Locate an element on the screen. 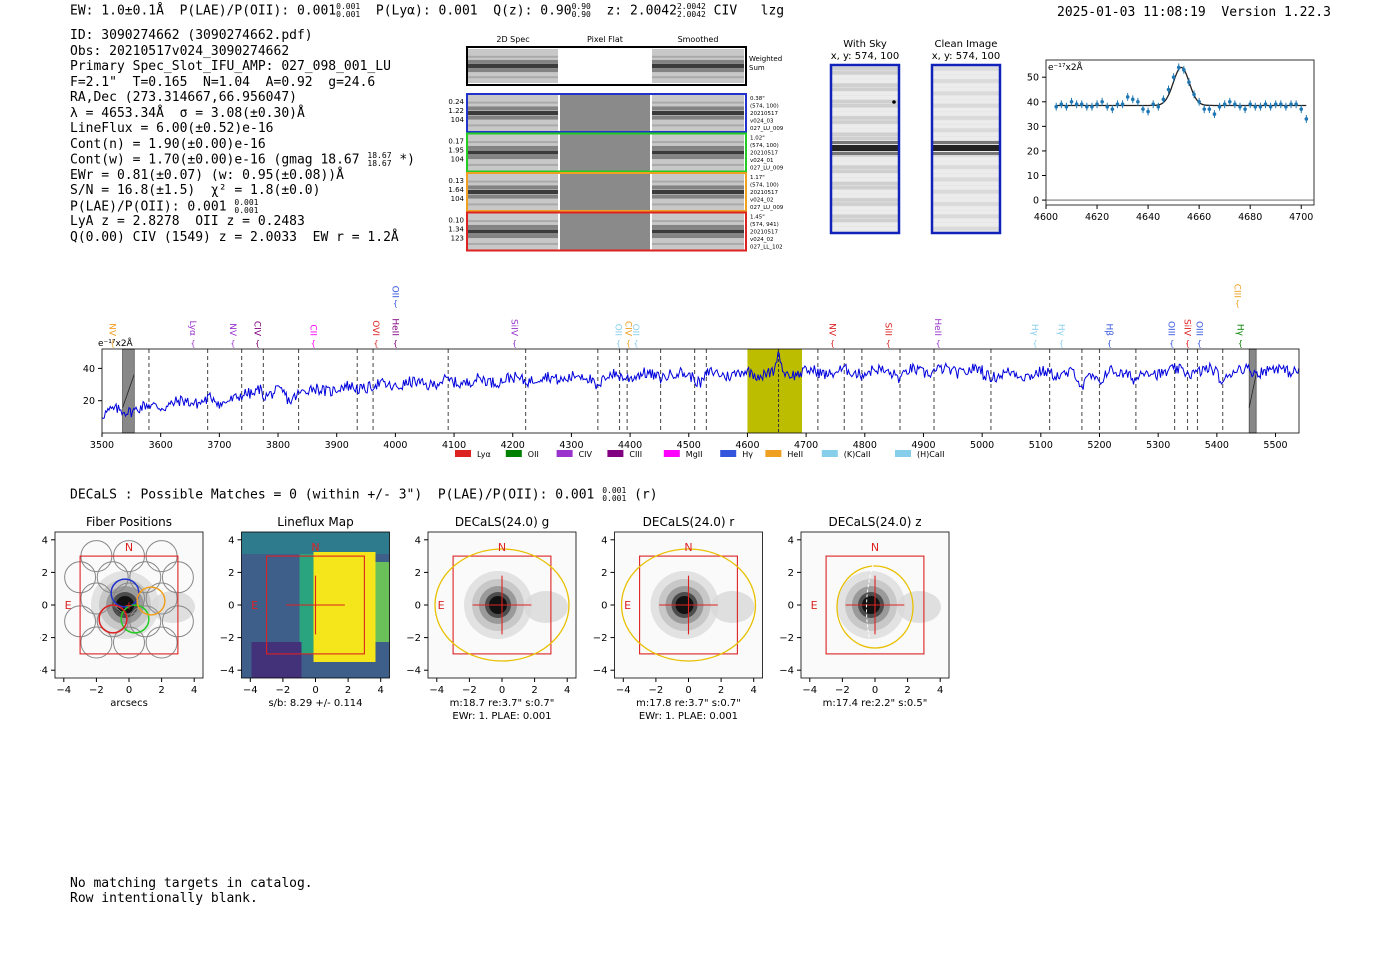  decals-header-hi: 0.001 is located at coordinates (614, 490).